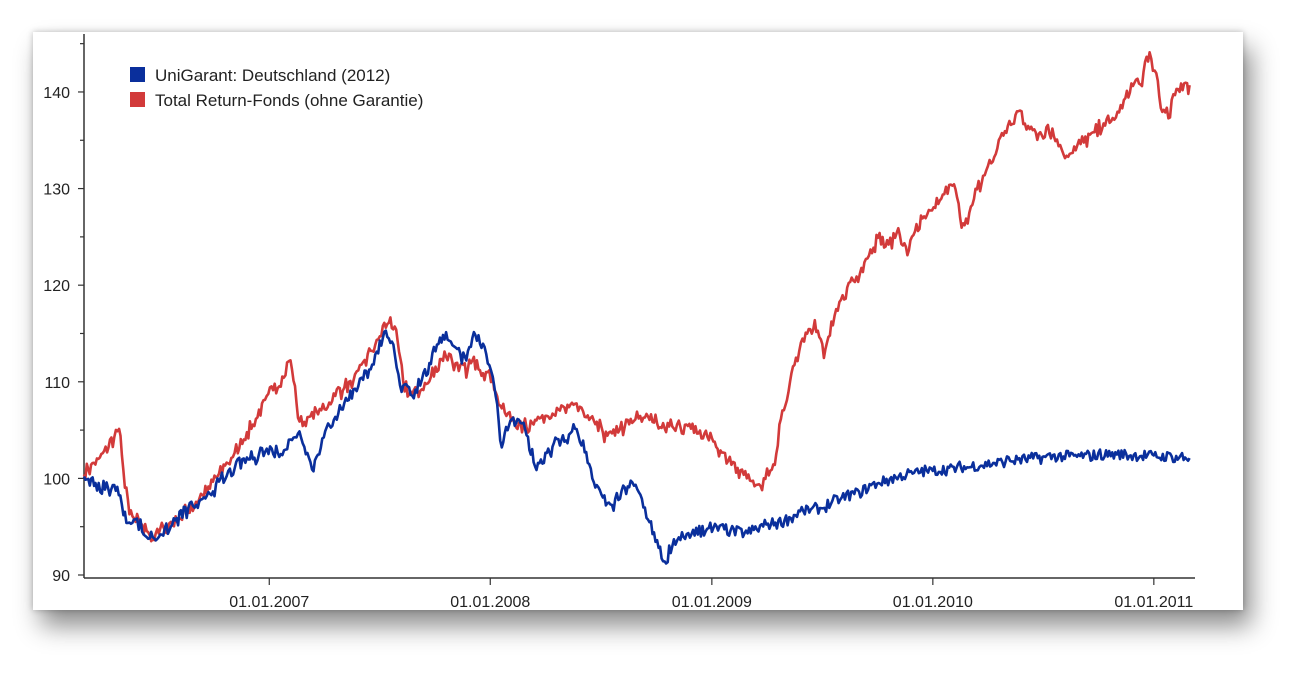  Describe the element at coordinates (272, 75) in the screenshot. I see `legend-unigarant-label: UniGarant: Deutschland (2012)` at that location.